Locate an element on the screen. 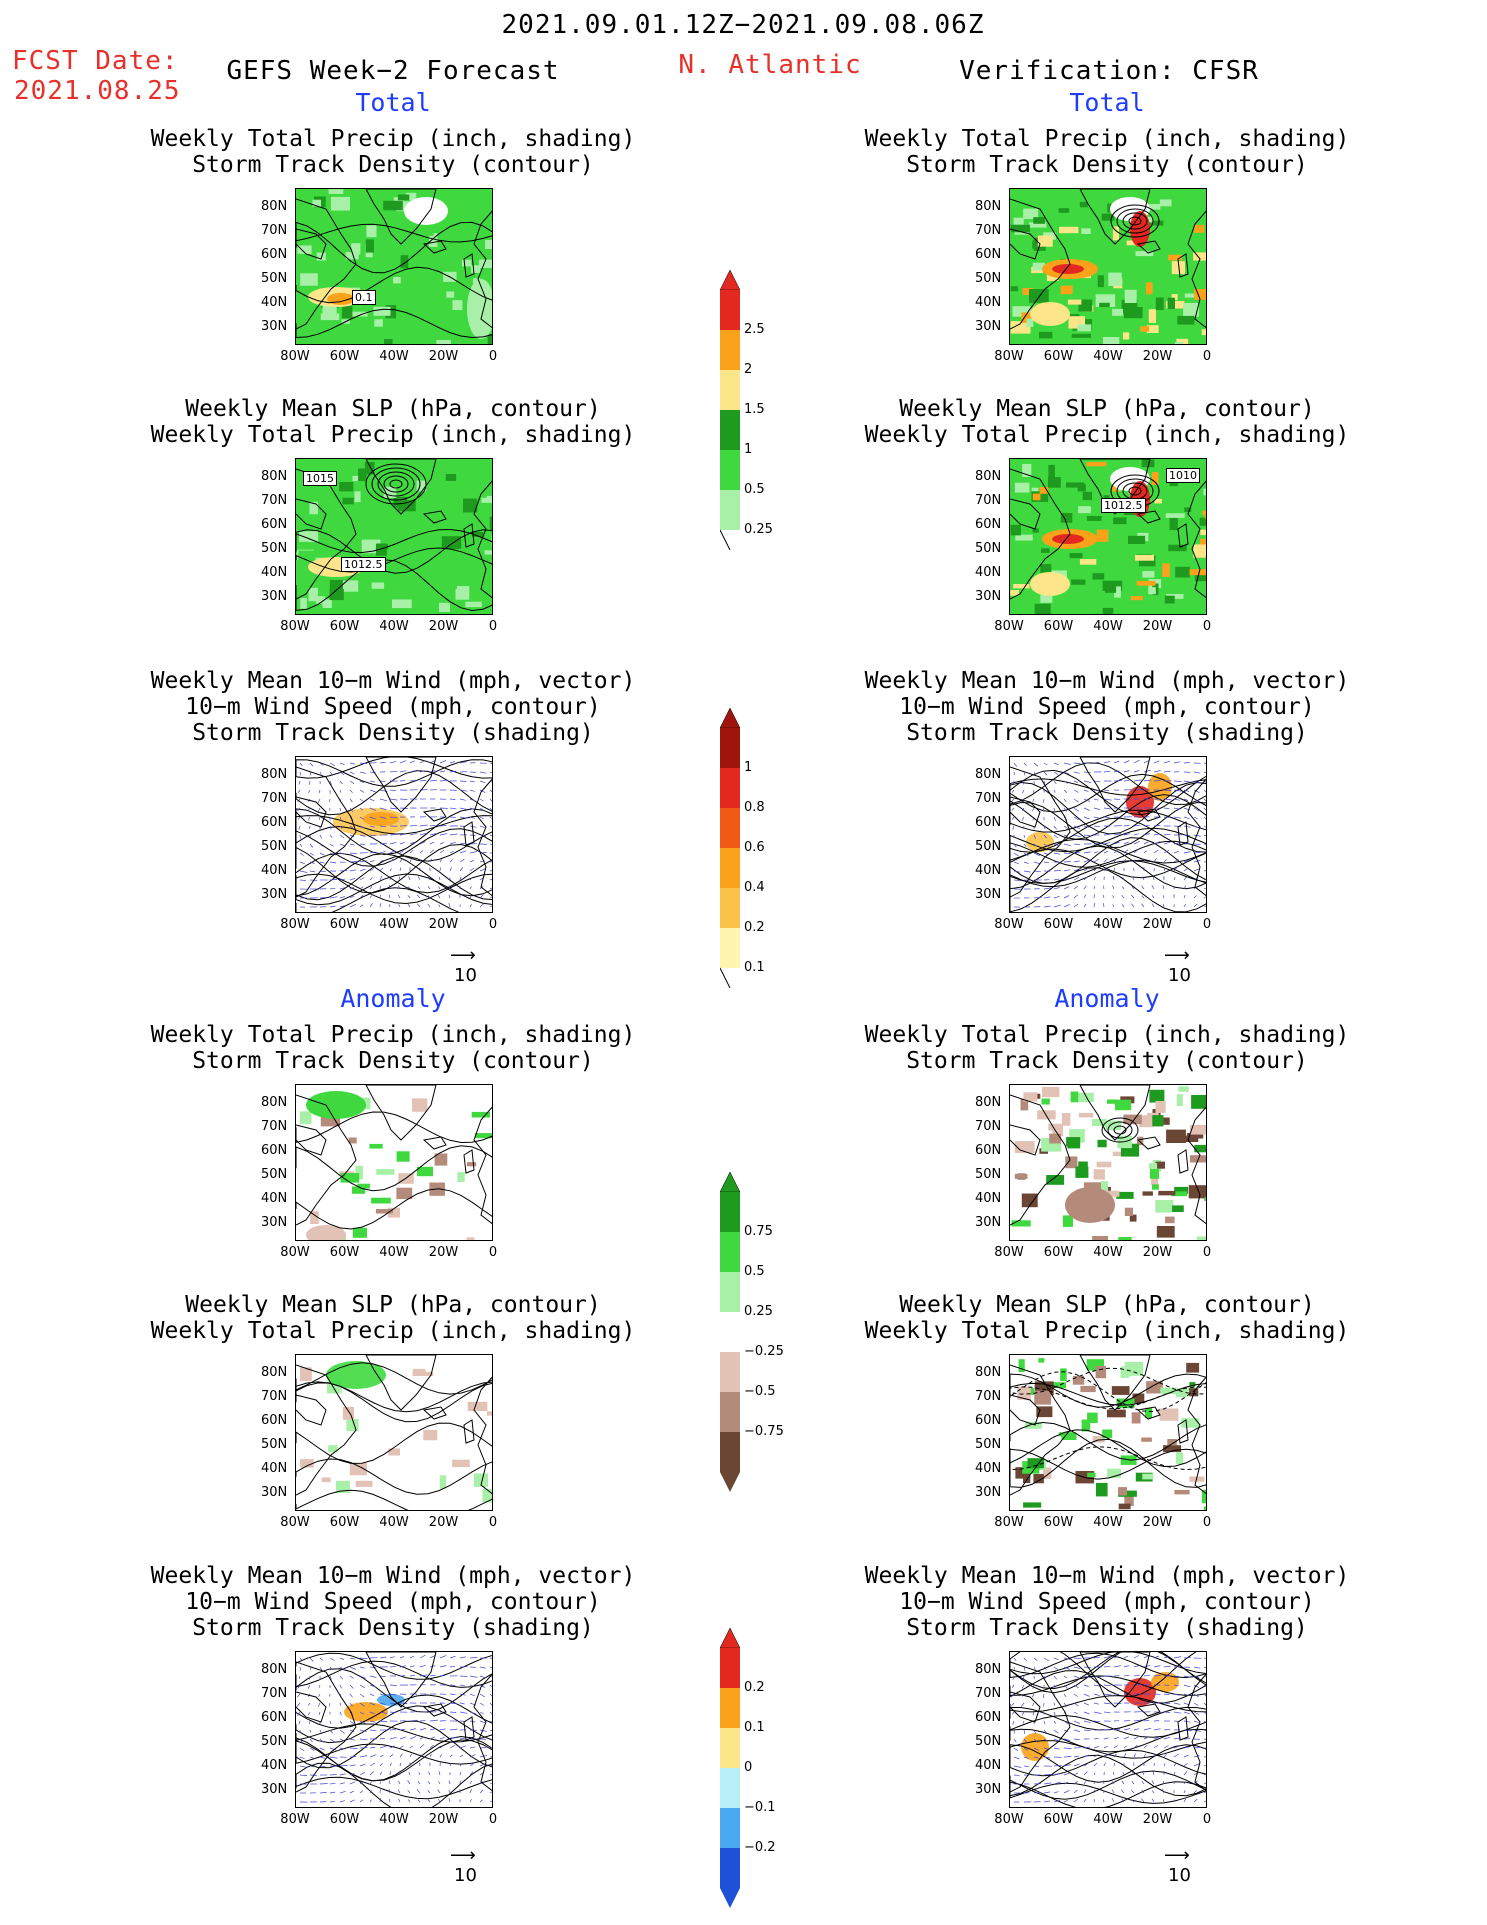  coastline is located at coordinates (394, 529).